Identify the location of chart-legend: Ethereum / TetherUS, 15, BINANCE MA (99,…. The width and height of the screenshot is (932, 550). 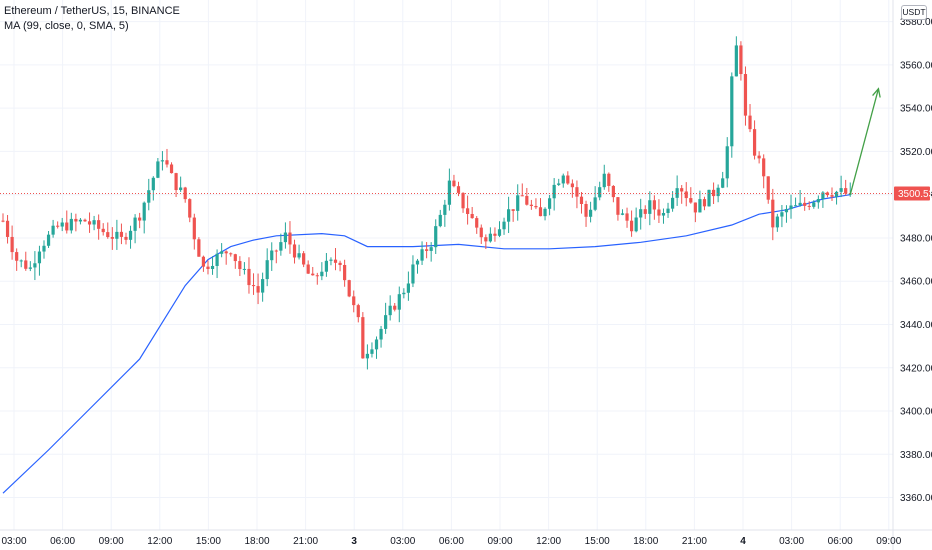
(92, 19).